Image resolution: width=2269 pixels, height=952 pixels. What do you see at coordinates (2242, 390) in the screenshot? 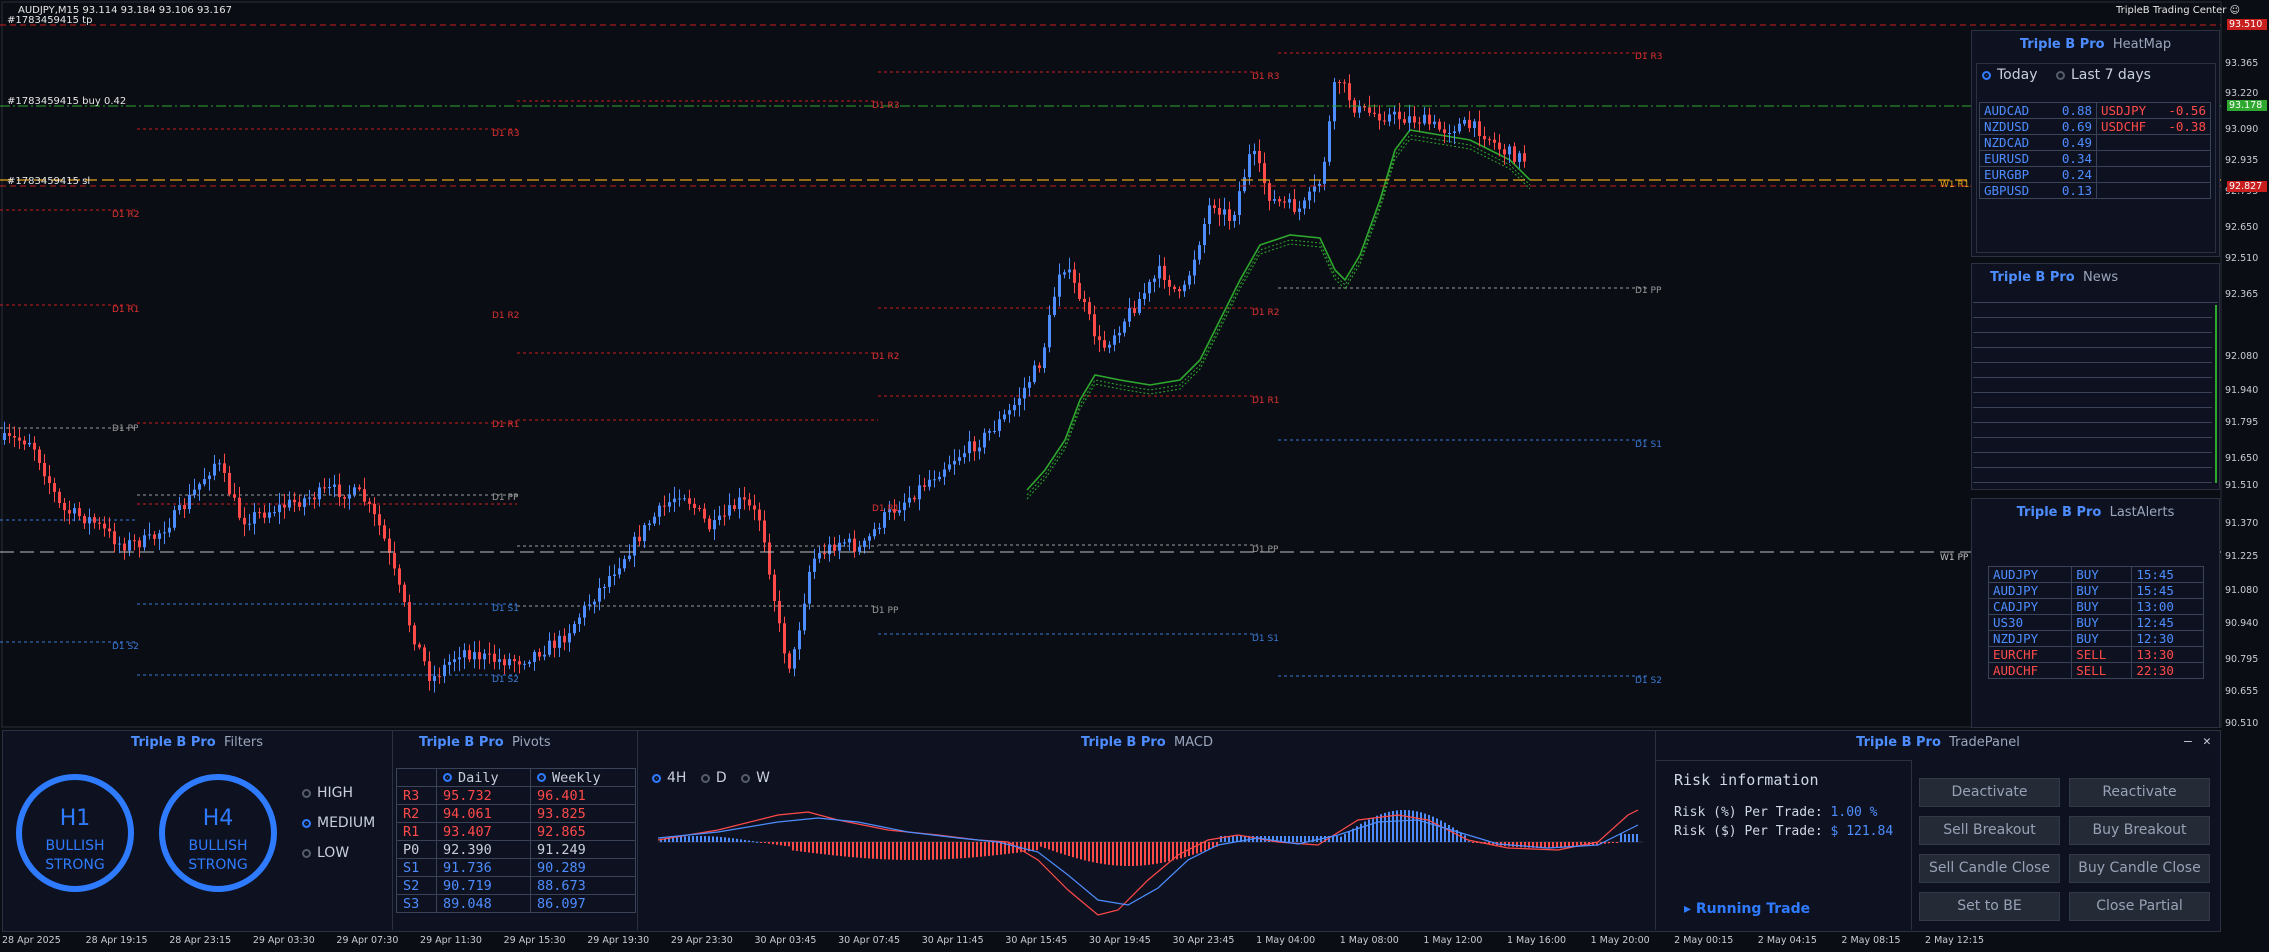
I see `price-axis-label: 91.940` at bounding box center [2242, 390].